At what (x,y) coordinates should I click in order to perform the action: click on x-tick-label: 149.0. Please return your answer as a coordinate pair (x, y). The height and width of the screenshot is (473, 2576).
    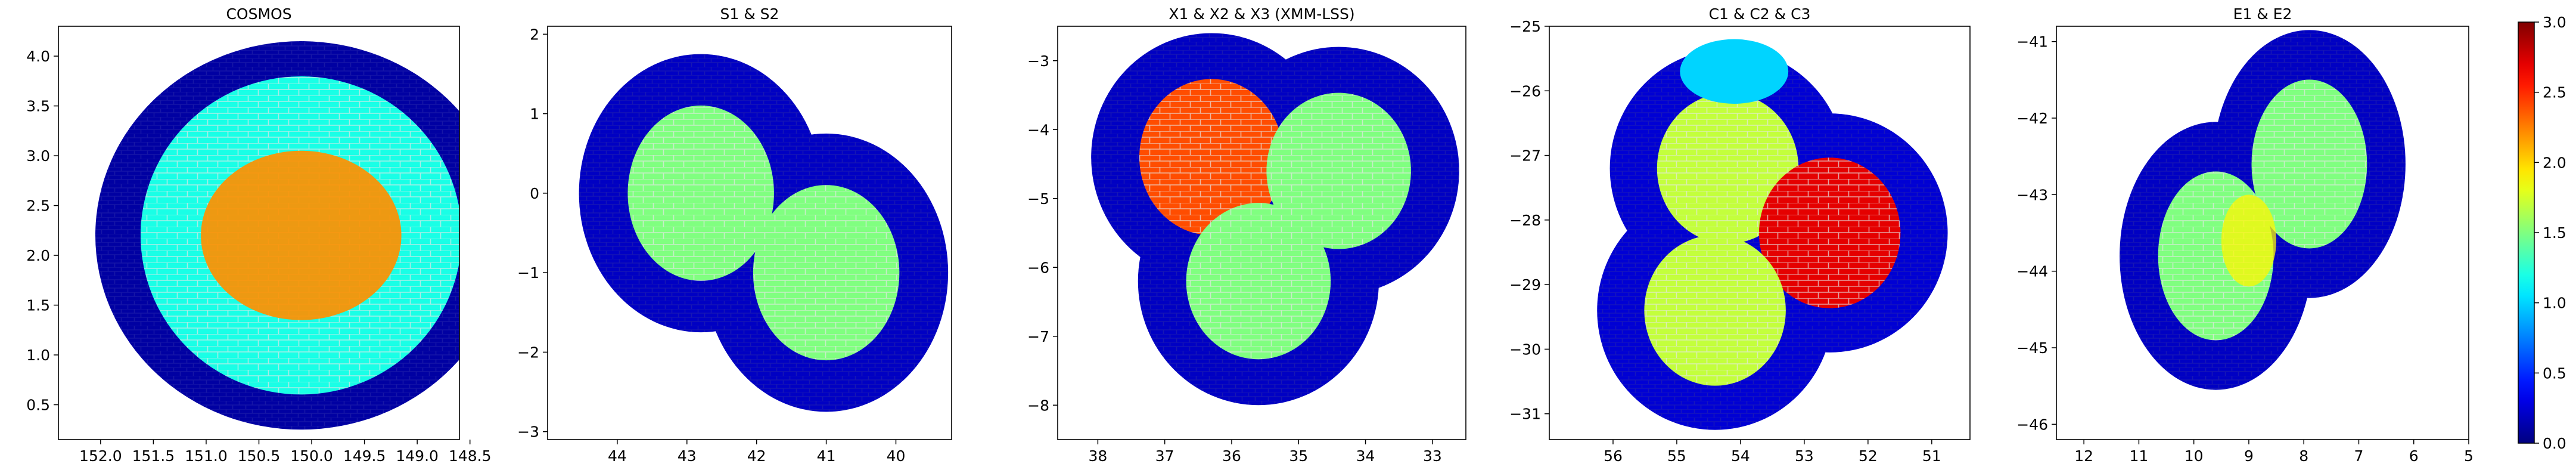
    Looking at the image, I should click on (418, 456).